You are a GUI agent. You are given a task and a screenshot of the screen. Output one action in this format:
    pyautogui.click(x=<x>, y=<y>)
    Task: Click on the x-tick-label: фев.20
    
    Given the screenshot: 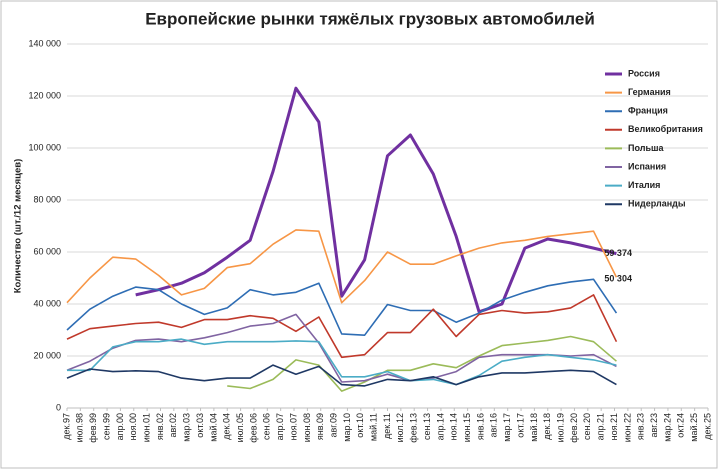 What is the action you would take?
    pyautogui.click(x=574, y=428)
    